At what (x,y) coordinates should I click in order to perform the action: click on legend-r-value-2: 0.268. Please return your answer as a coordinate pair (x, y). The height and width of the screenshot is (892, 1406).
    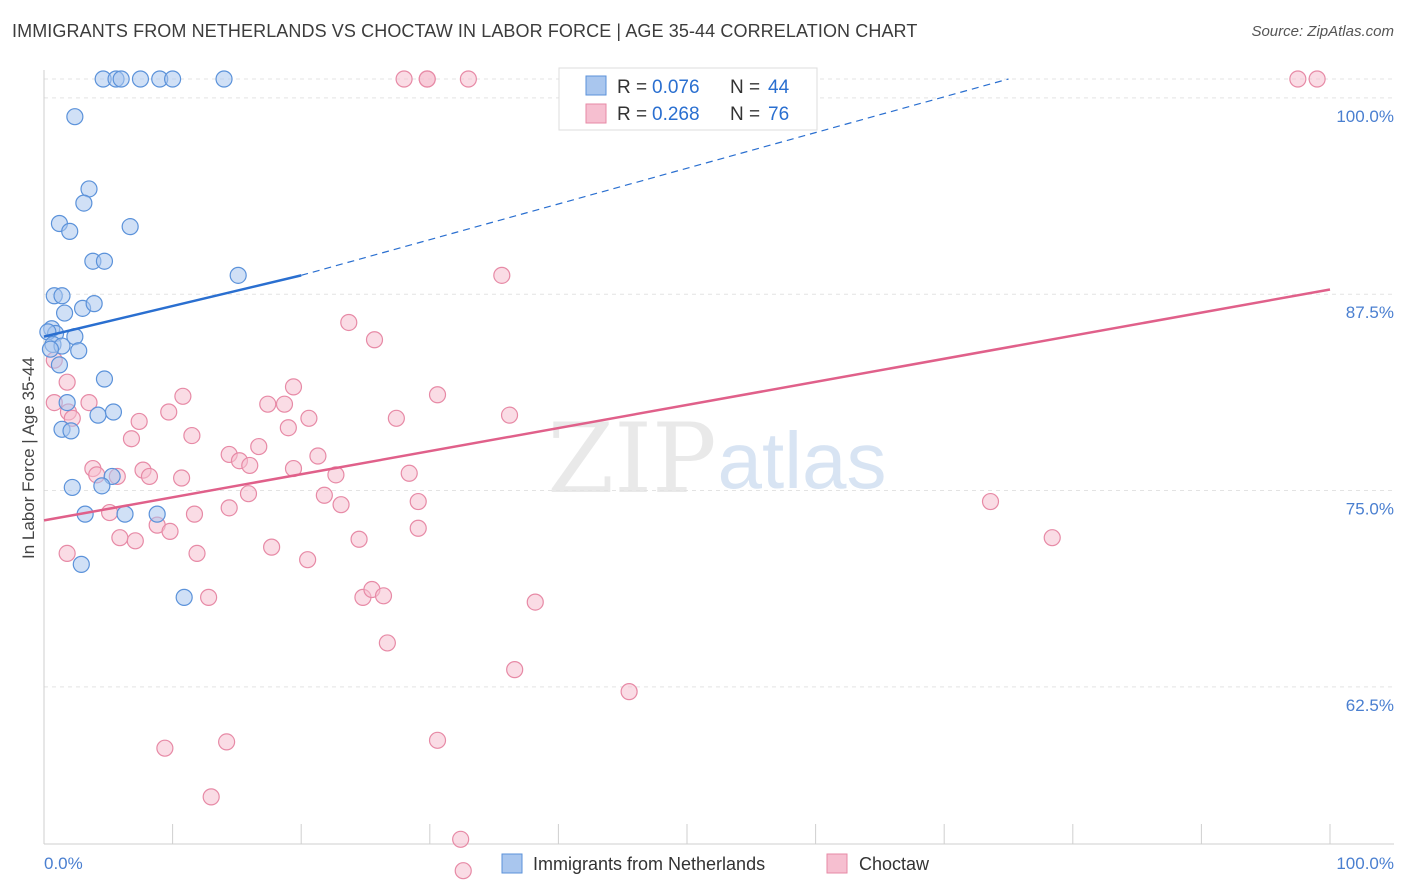
    Looking at the image, I should click on (676, 114).